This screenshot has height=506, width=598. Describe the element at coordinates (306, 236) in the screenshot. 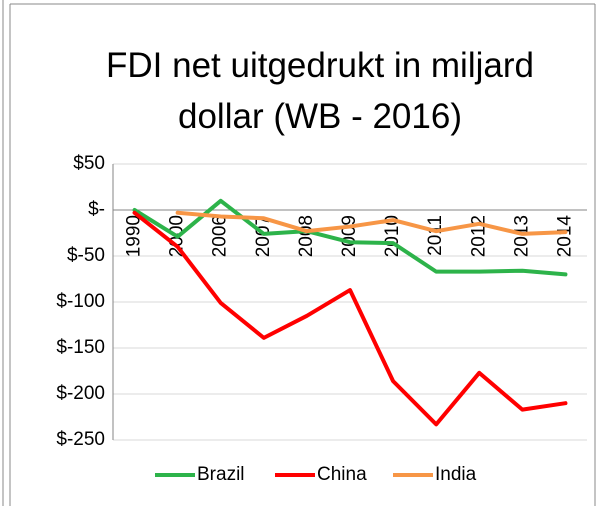

I see `x-tick-label: 2008` at that location.